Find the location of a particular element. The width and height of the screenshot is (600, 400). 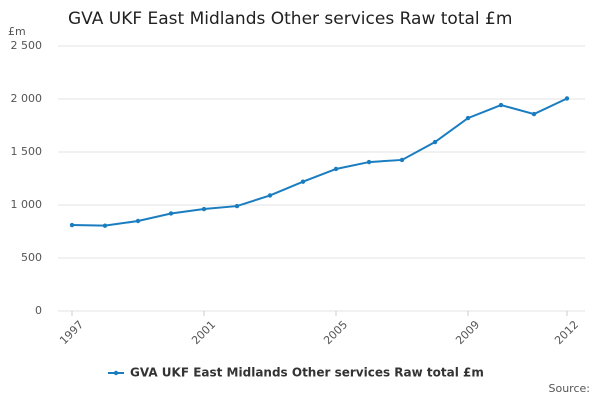

x-tick-label: 2009 is located at coordinates (467, 332).